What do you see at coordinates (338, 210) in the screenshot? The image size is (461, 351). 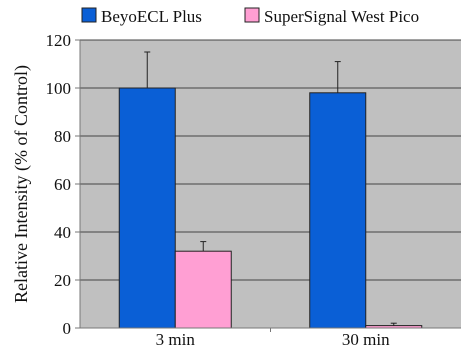 I see `bar-beyoecl-plus-30-min` at bounding box center [338, 210].